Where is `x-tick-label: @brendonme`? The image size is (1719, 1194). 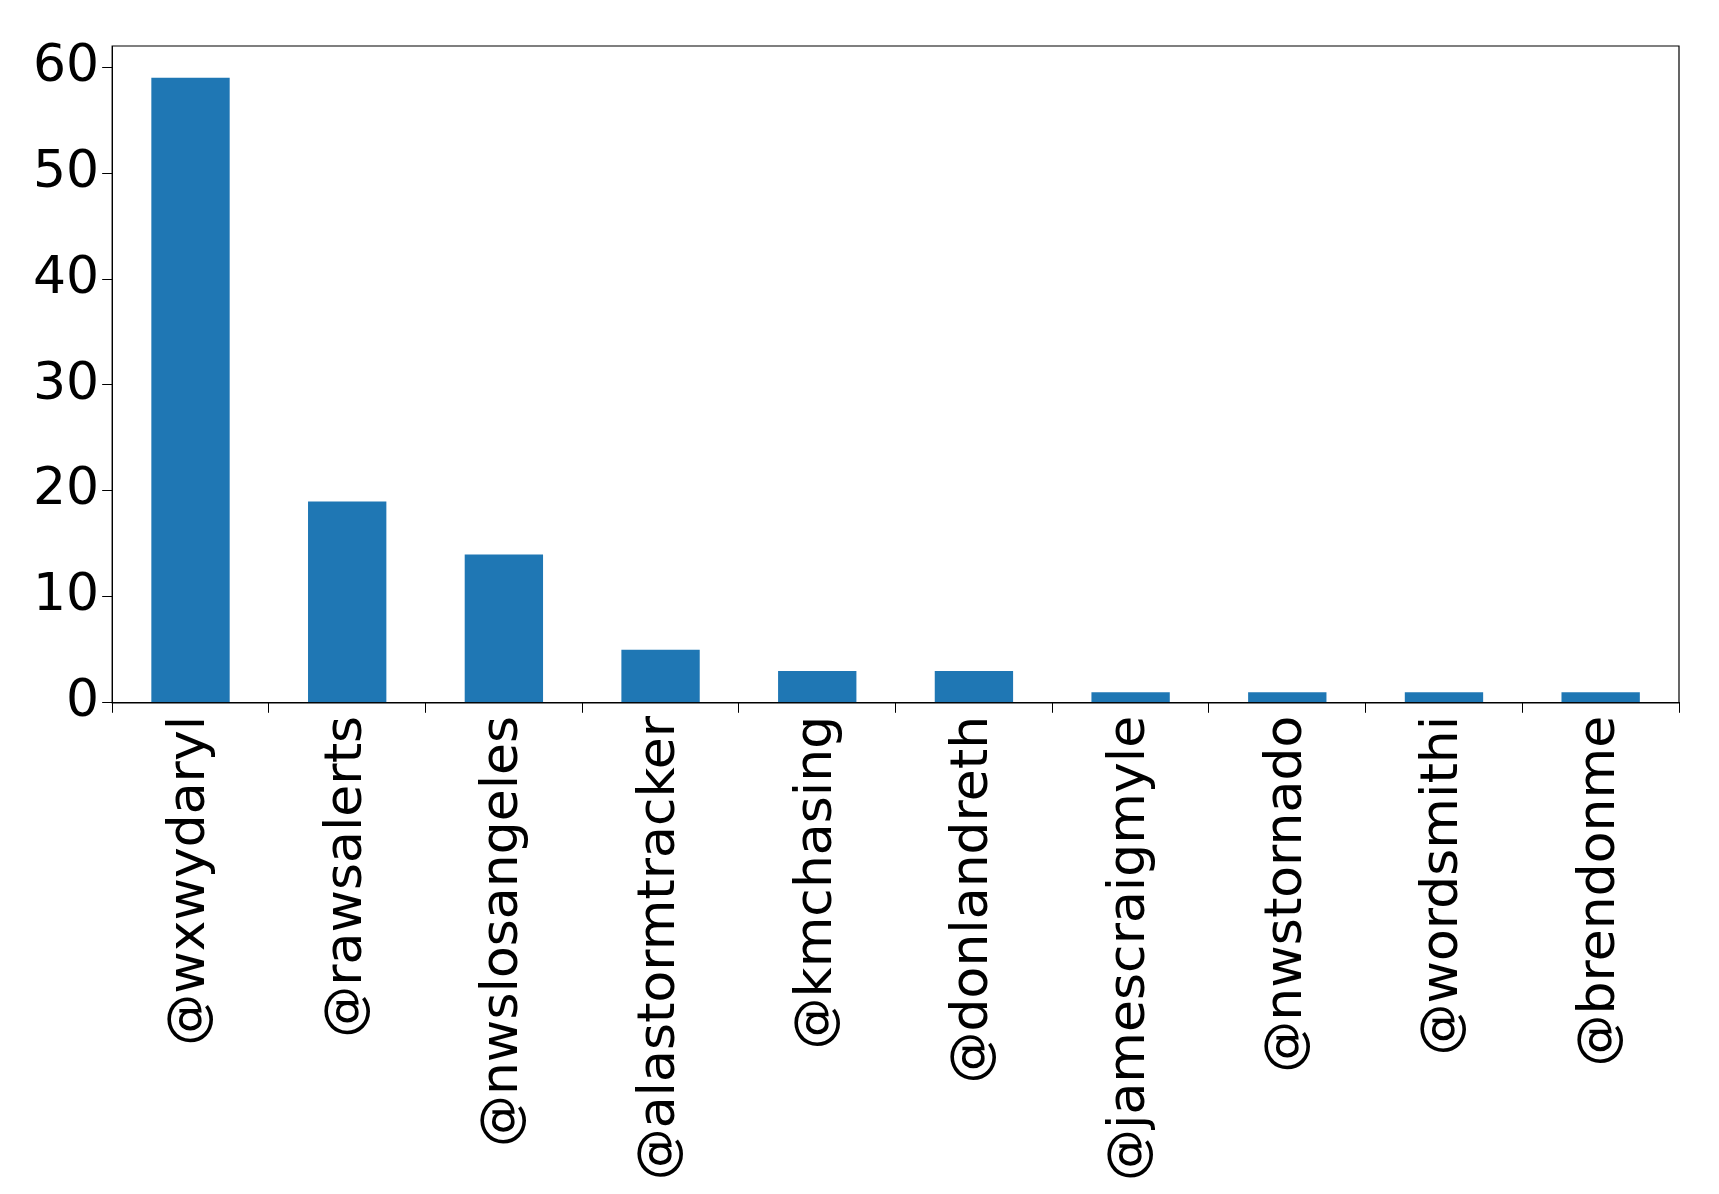 x-tick-label: @brendonme is located at coordinates (1596, 891).